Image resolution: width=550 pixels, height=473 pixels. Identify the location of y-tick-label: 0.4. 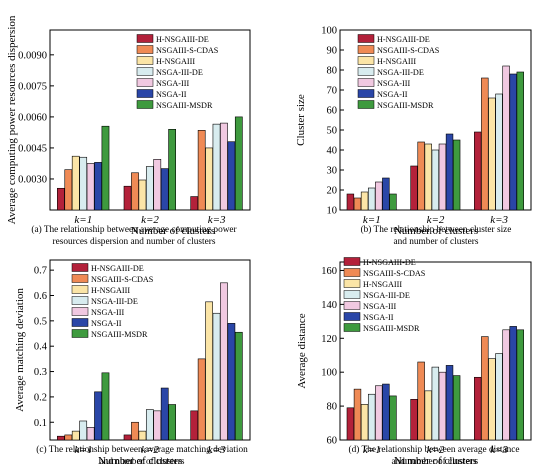
(41, 347).